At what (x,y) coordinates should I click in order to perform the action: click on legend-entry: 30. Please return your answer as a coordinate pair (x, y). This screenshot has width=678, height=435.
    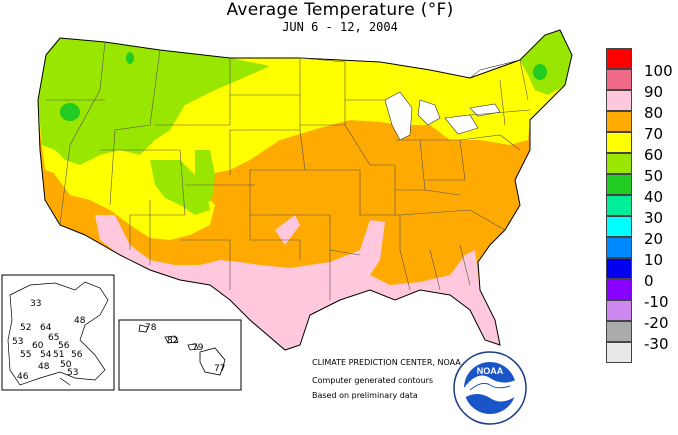
    Looking at the image, I should click on (641, 211).